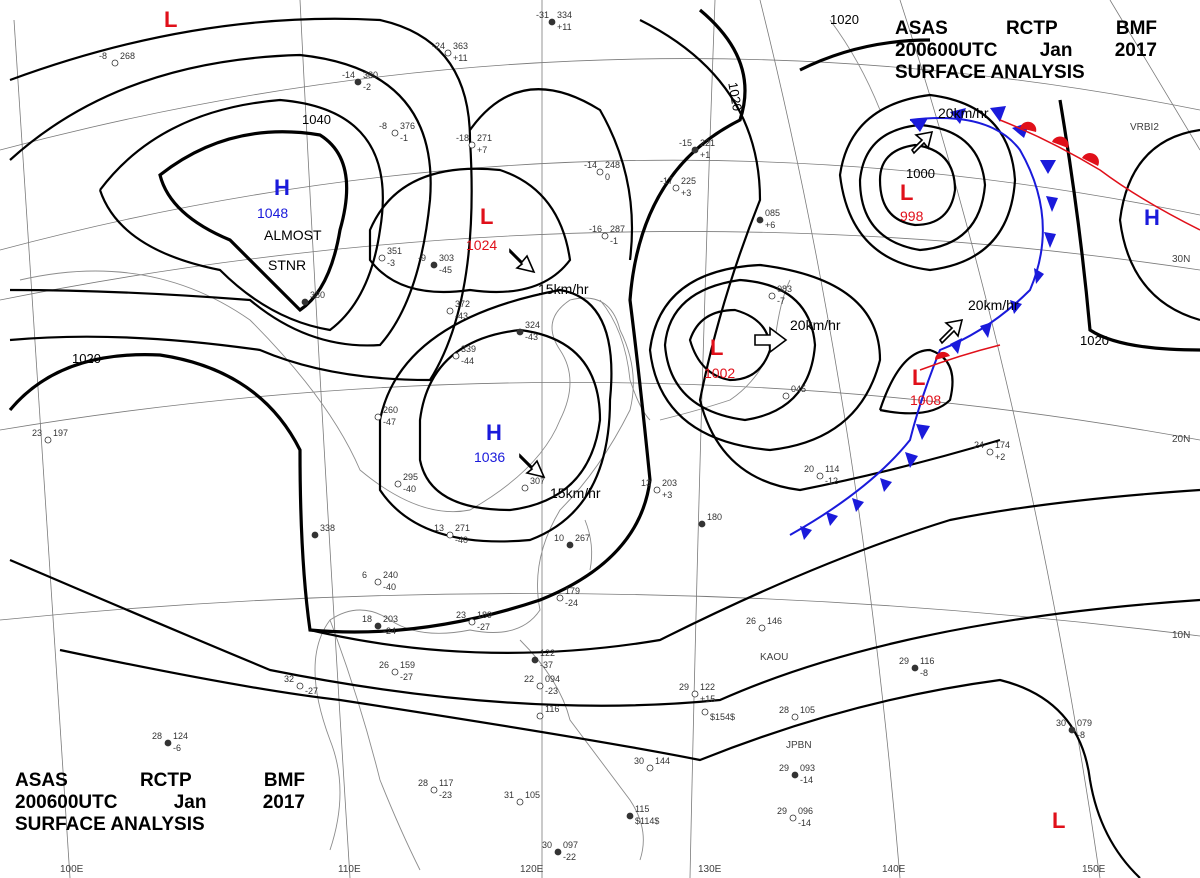  Describe the element at coordinates (917, 185) in the screenshot. I see `isobar-low-998-inner` at that location.